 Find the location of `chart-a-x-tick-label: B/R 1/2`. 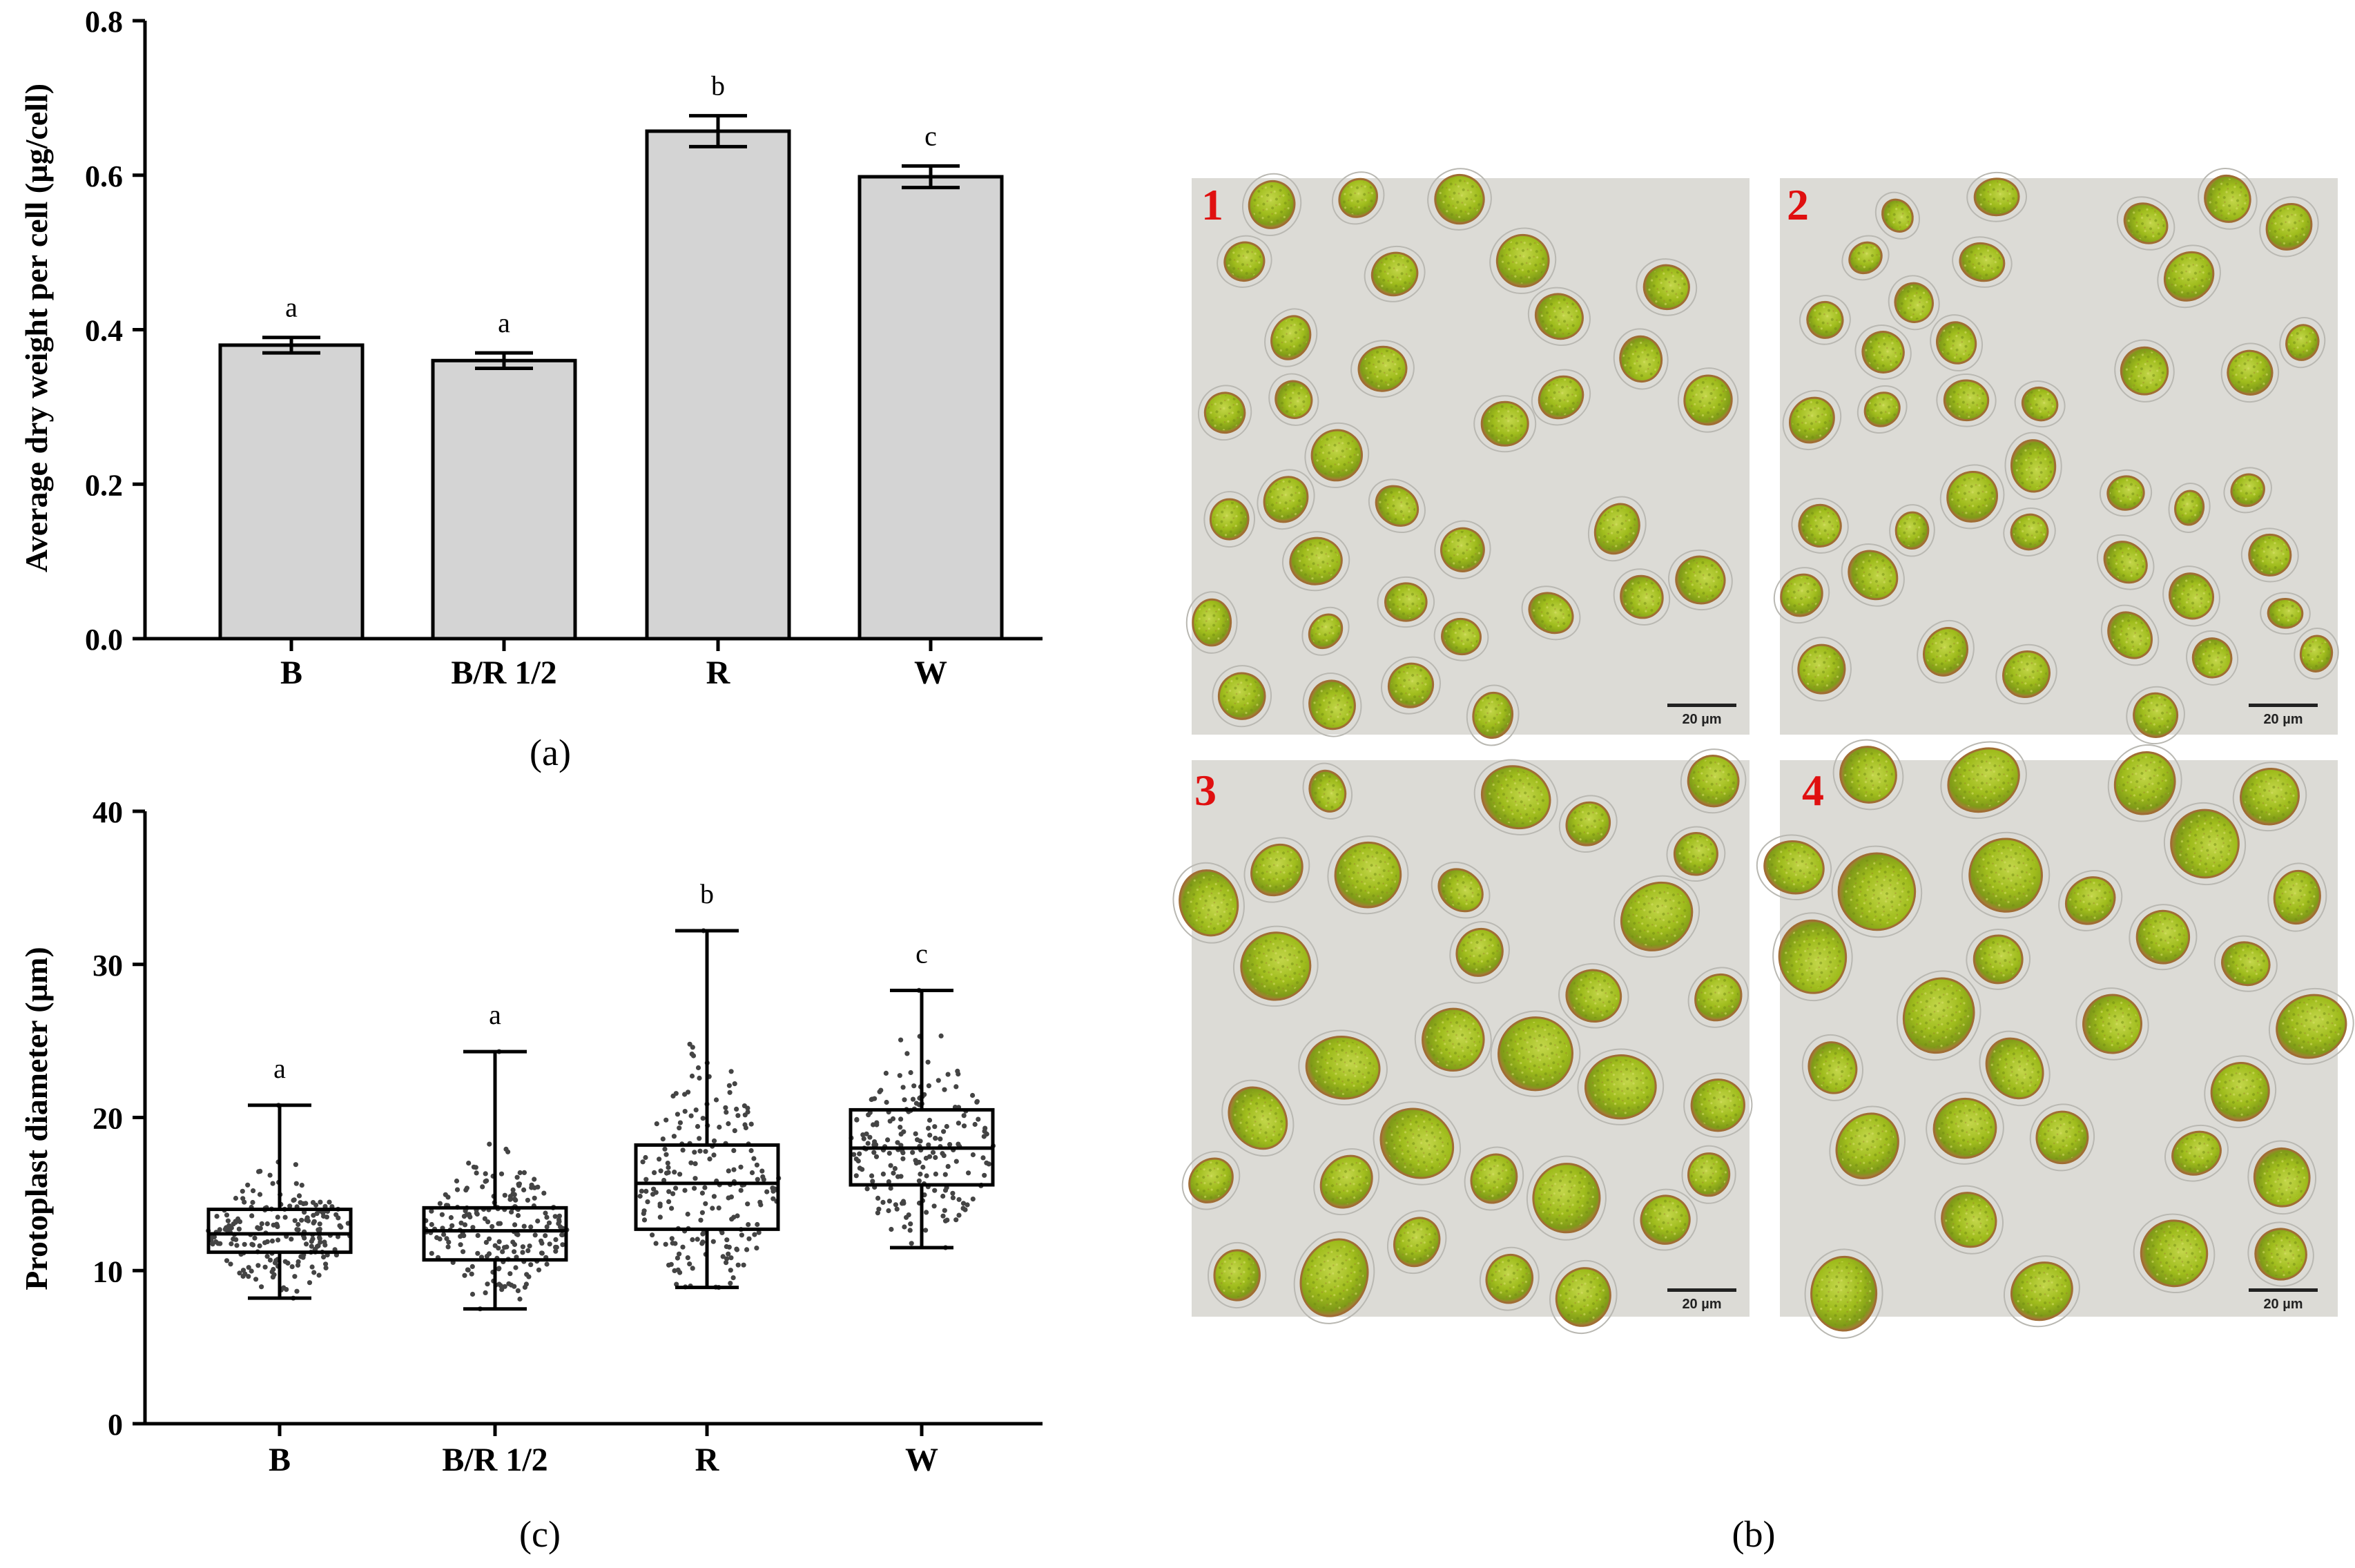

chart-a-x-tick-label: B/R 1/2 is located at coordinates (503, 673).